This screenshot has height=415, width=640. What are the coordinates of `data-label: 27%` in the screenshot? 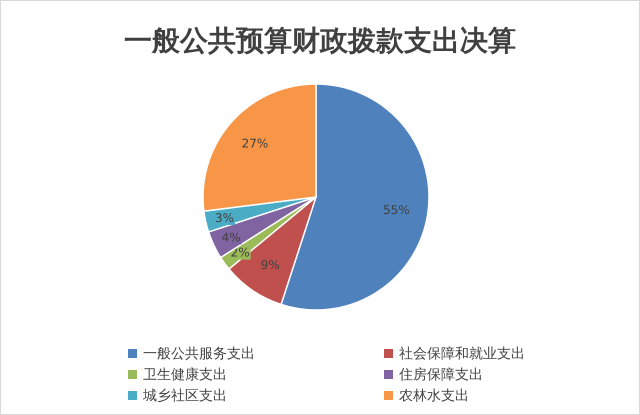 It's located at (255, 143).